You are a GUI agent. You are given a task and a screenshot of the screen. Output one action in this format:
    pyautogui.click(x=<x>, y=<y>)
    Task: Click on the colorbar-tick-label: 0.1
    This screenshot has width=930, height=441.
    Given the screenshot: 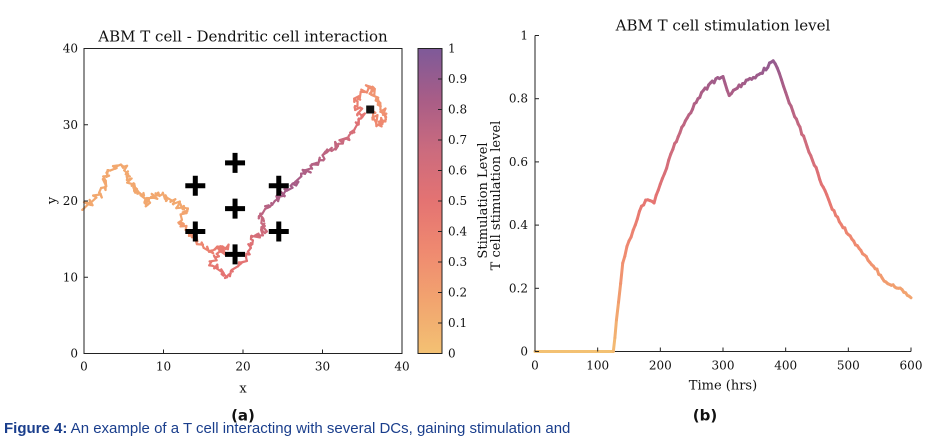 What is the action you would take?
    pyautogui.click(x=457, y=323)
    